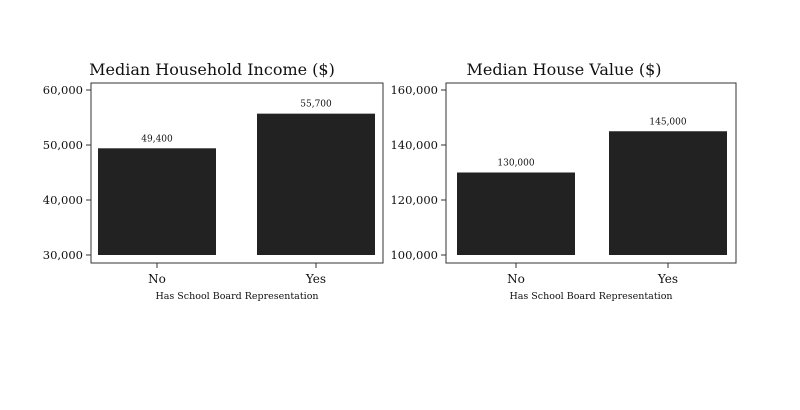 The height and width of the screenshot is (410, 800). What do you see at coordinates (63, 145) in the screenshot?
I see `y-tick-label: 50,000` at bounding box center [63, 145].